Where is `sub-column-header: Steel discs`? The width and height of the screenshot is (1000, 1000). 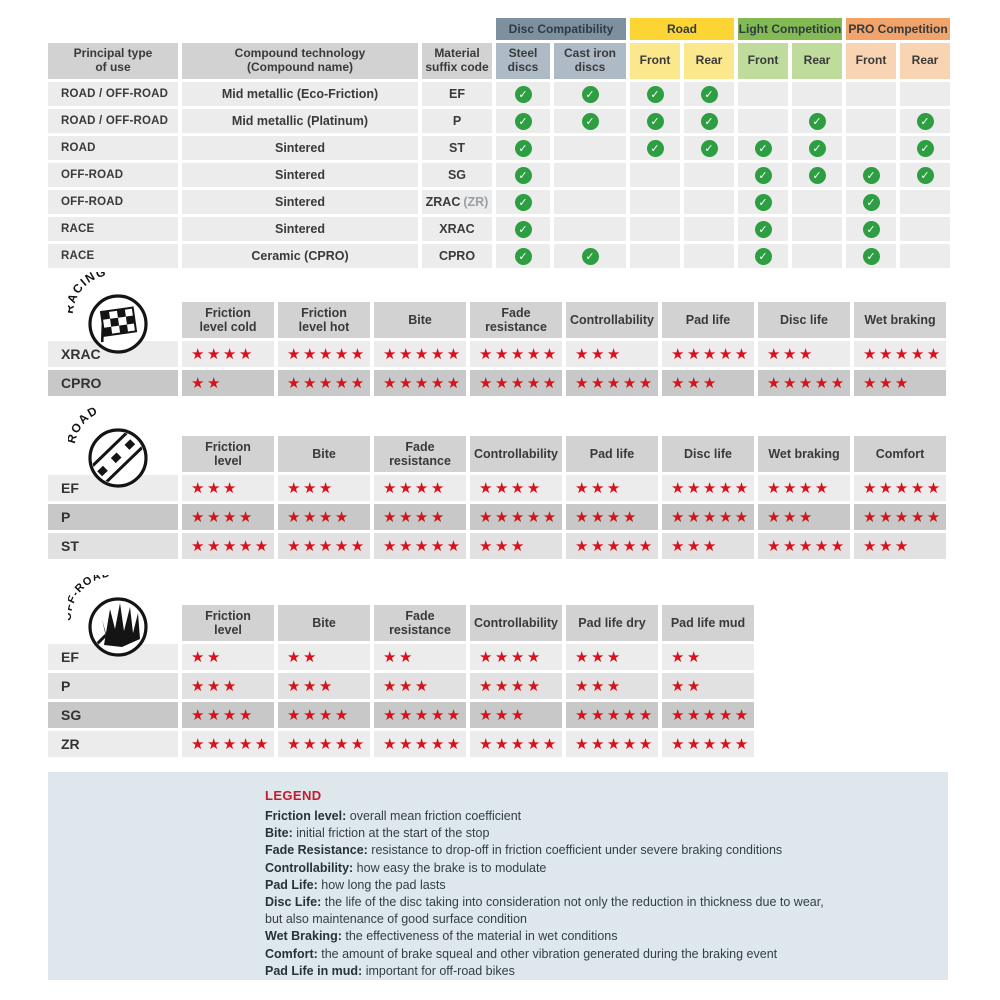 sub-column-header: Steel discs is located at coordinates (523, 61).